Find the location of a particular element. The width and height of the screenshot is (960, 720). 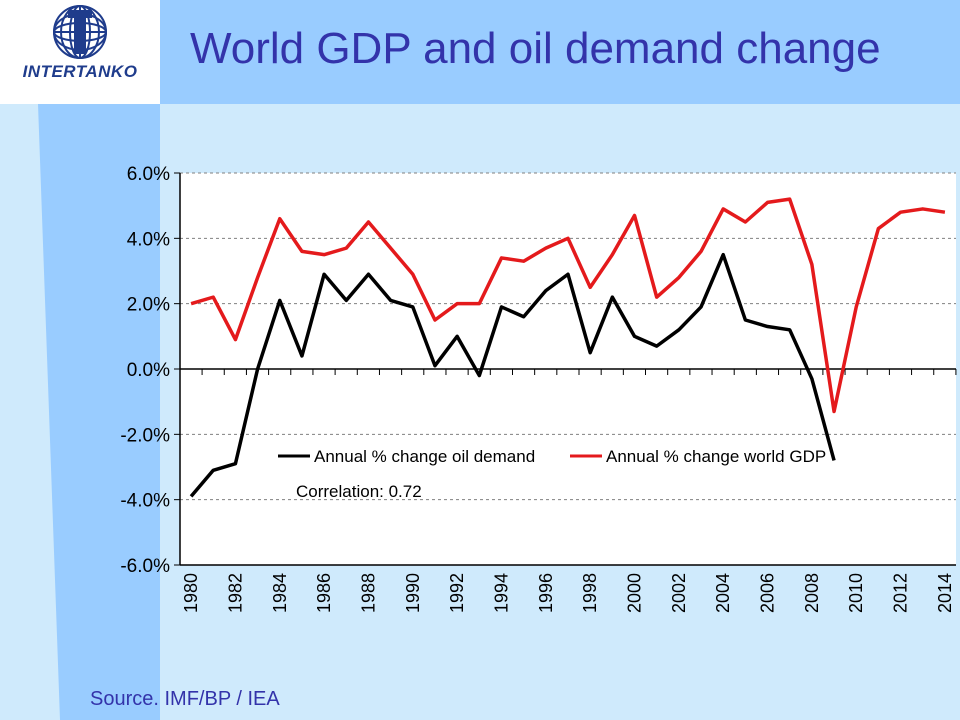

y-tick-label: 6.0% is located at coordinates (148, 174).